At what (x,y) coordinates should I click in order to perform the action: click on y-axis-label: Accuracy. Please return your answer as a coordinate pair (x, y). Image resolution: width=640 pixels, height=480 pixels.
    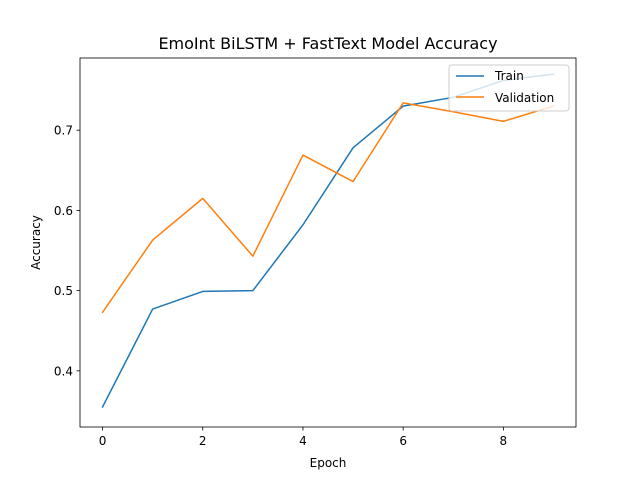
    Looking at the image, I should click on (36, 242).